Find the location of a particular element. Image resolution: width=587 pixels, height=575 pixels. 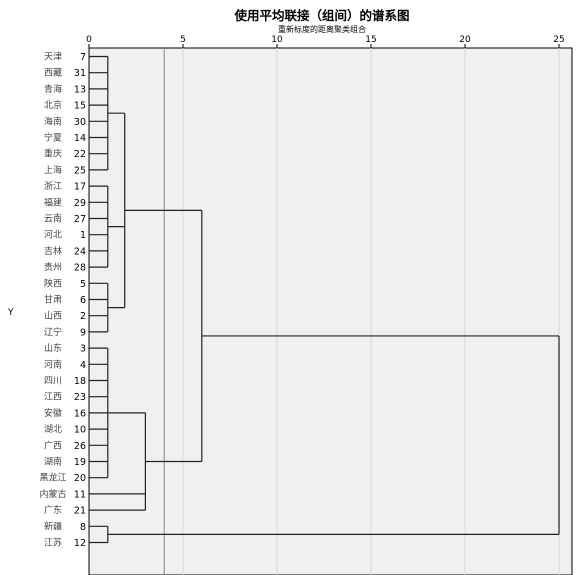

leaf-name-label: 青海 is located at coordinates (53, 89).